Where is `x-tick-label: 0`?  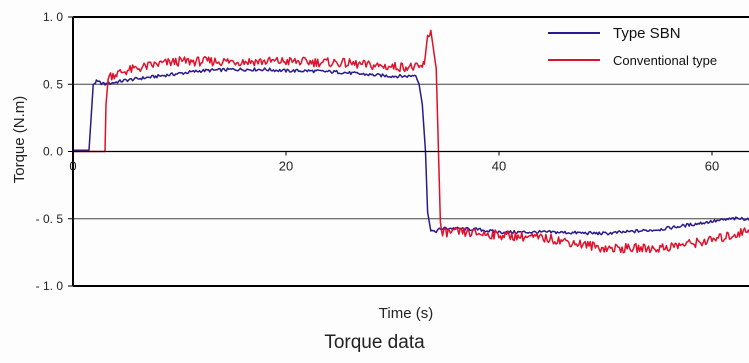 x-tick-label: 0 is located at coordinates (72, 166).